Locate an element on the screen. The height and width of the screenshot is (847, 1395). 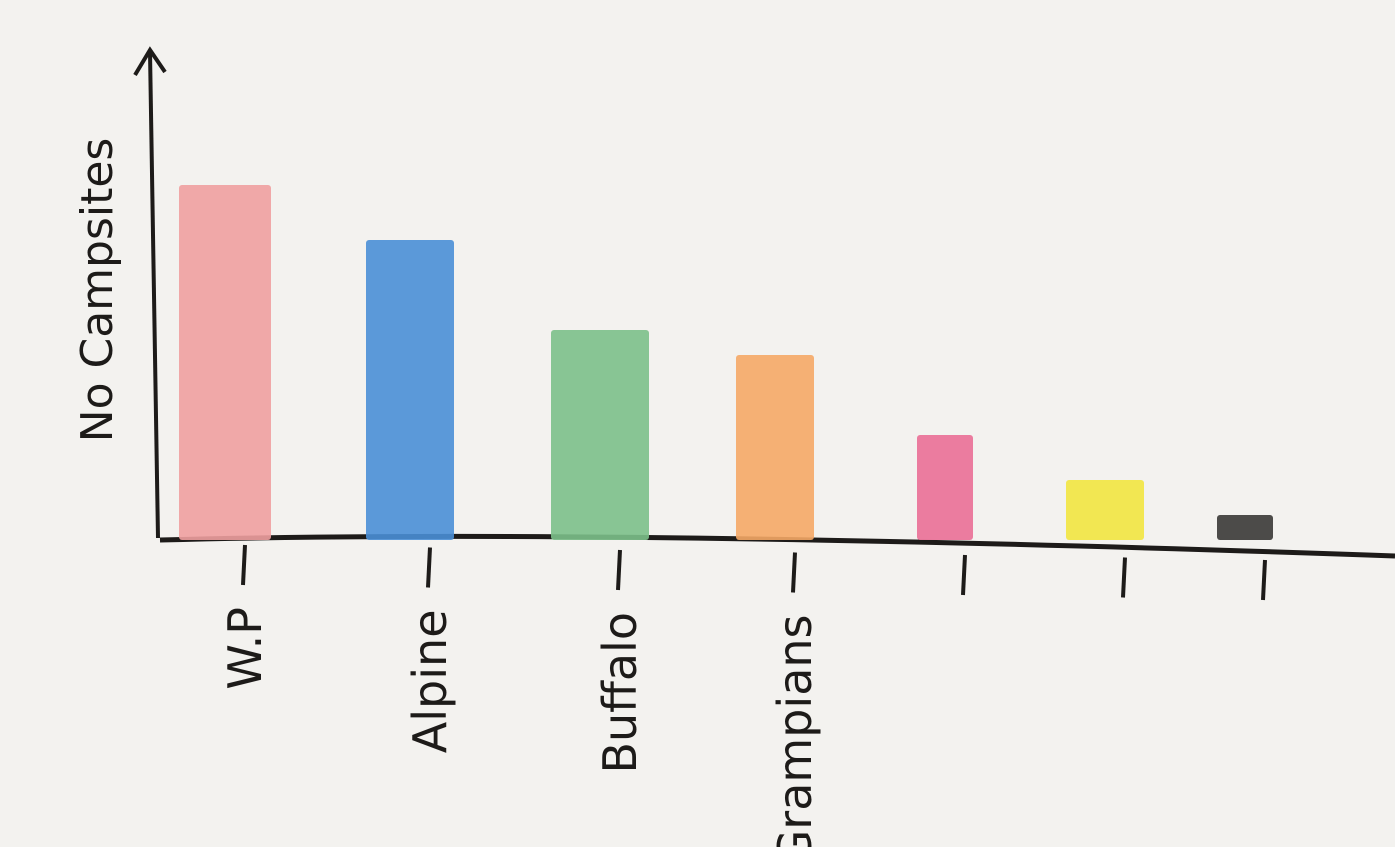
x-tick-label: Grampians is located at coordinates (795, 731).